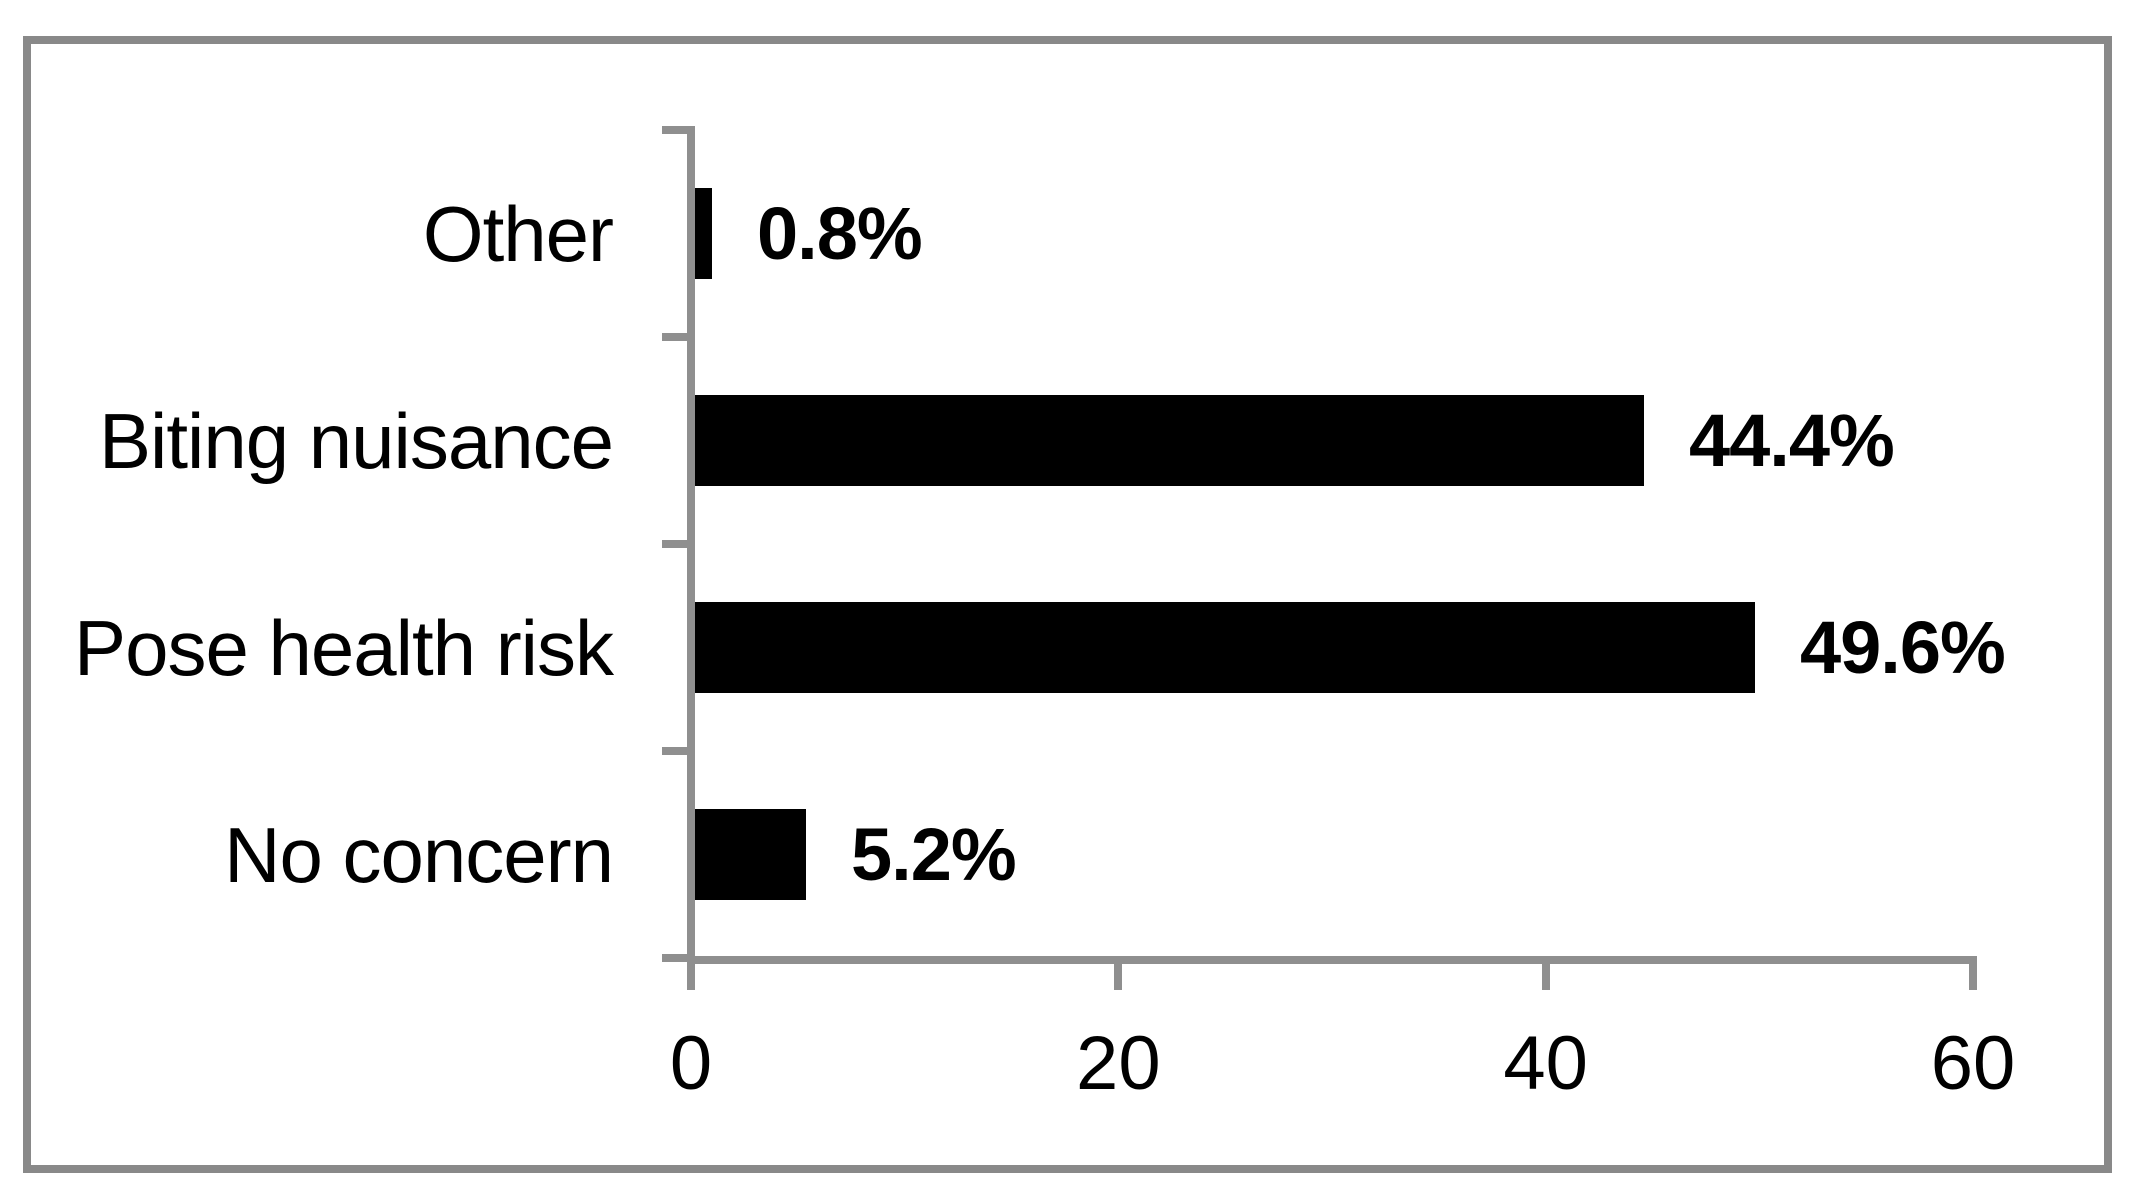 Image resolution: width=2139 pixels, height=1190 pixels. Describe the element at coordinates (691, 1063) in the screenshot. I see `x-tick-label: 0` at that location.